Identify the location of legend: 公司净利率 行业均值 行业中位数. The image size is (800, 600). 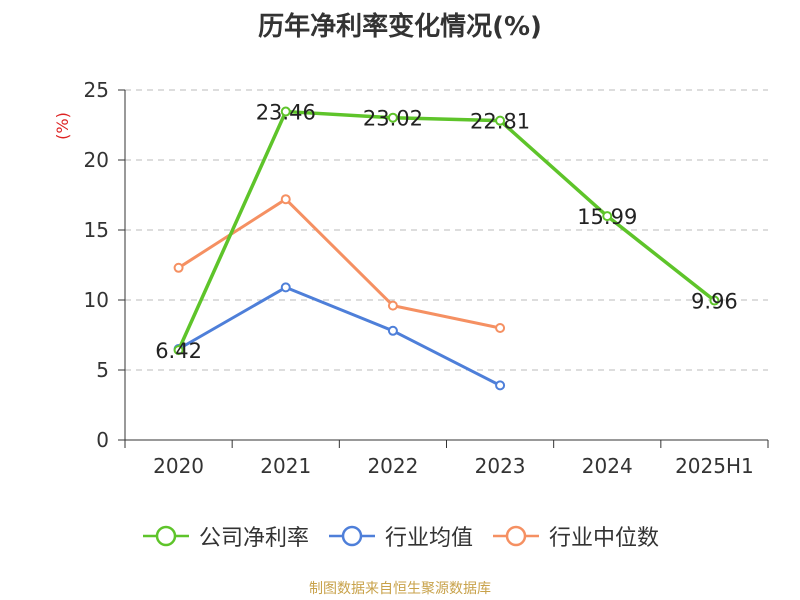
(400, 536).